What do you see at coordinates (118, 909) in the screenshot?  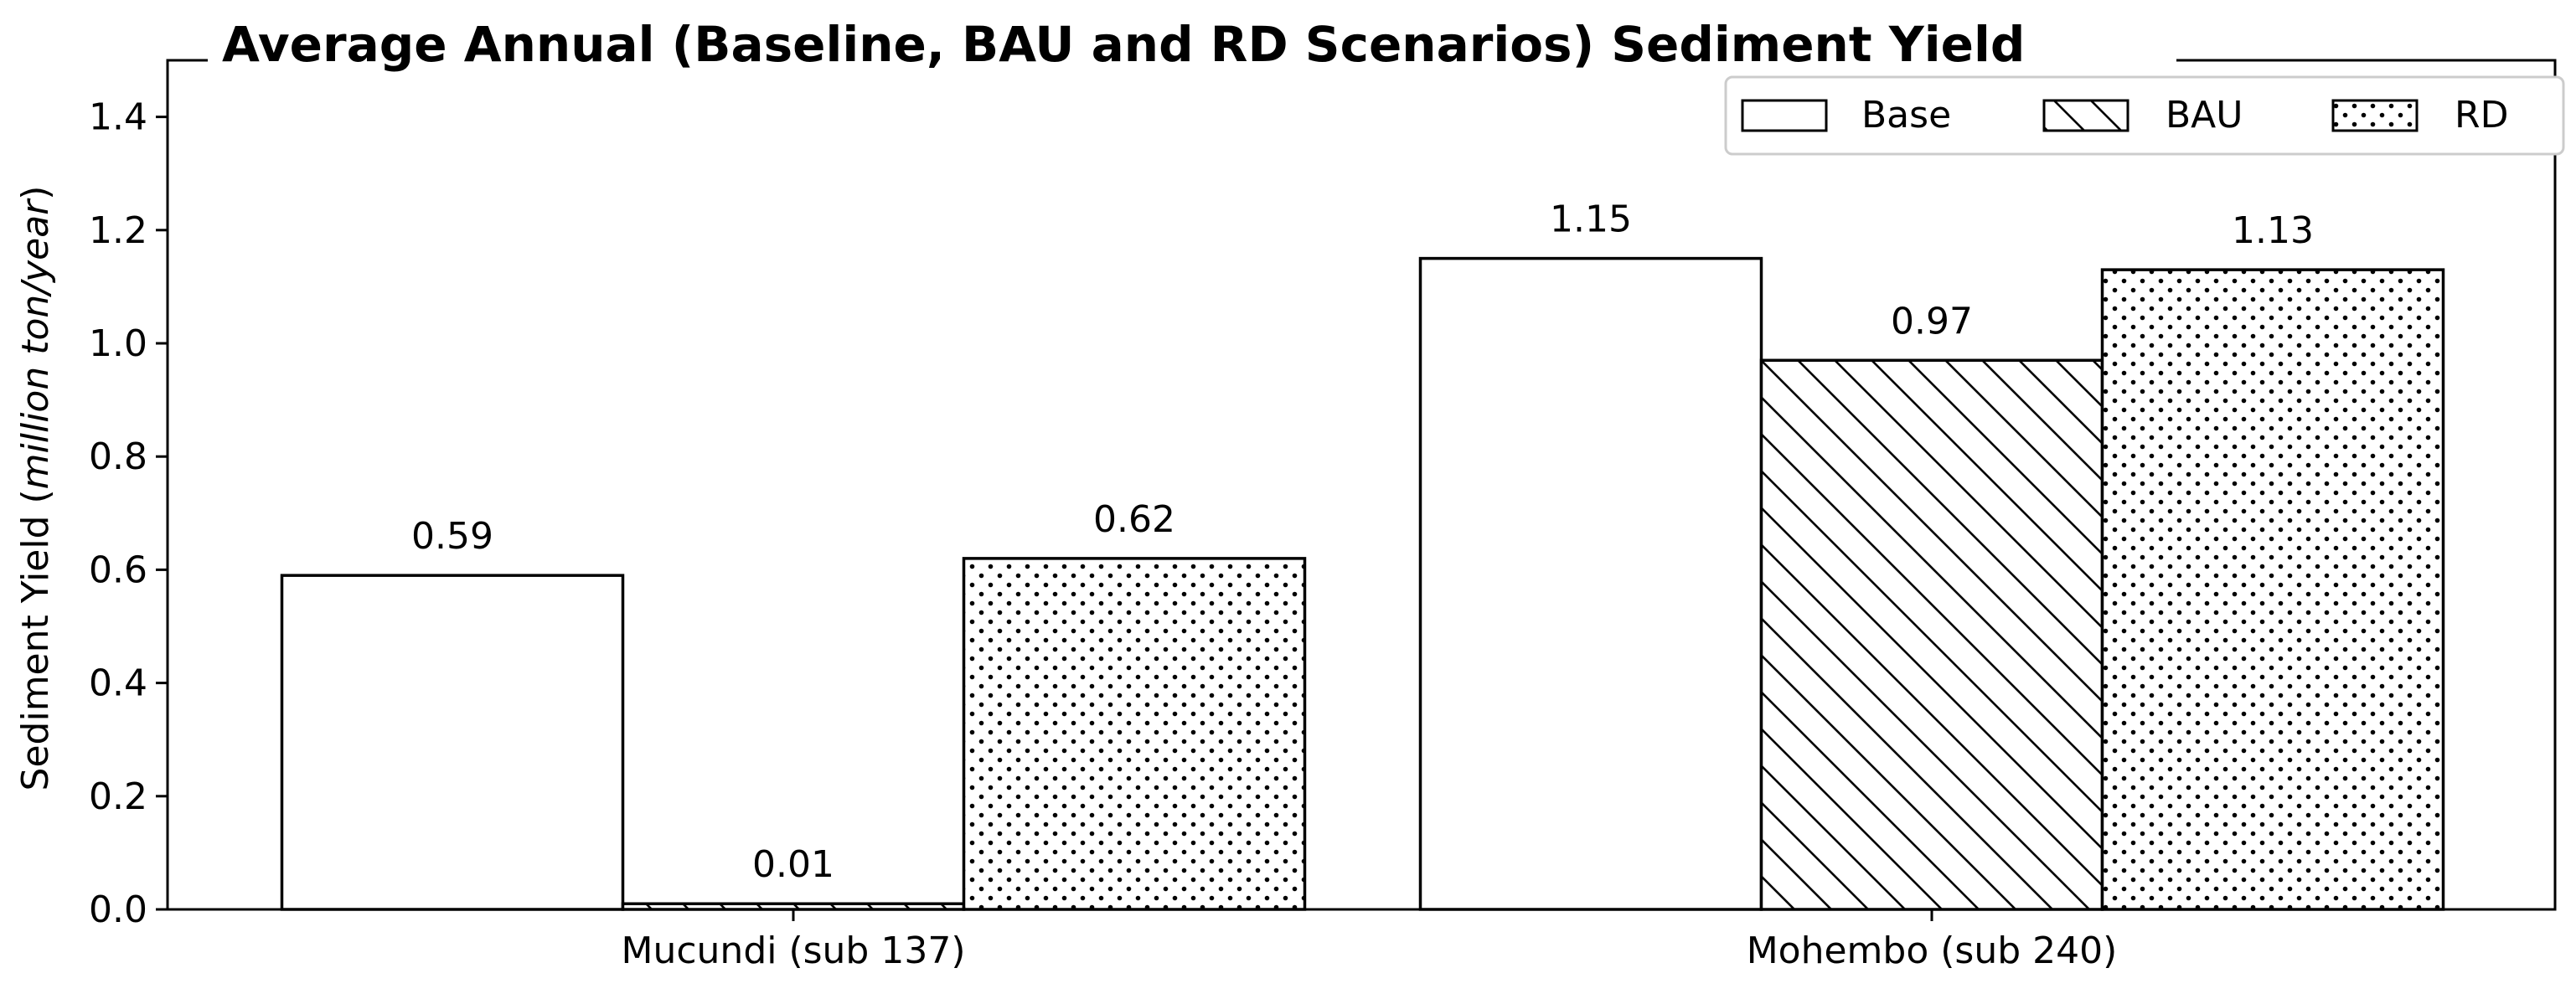 I see `y-tick-label-0: 0.0` at bounding box center [118, 909].